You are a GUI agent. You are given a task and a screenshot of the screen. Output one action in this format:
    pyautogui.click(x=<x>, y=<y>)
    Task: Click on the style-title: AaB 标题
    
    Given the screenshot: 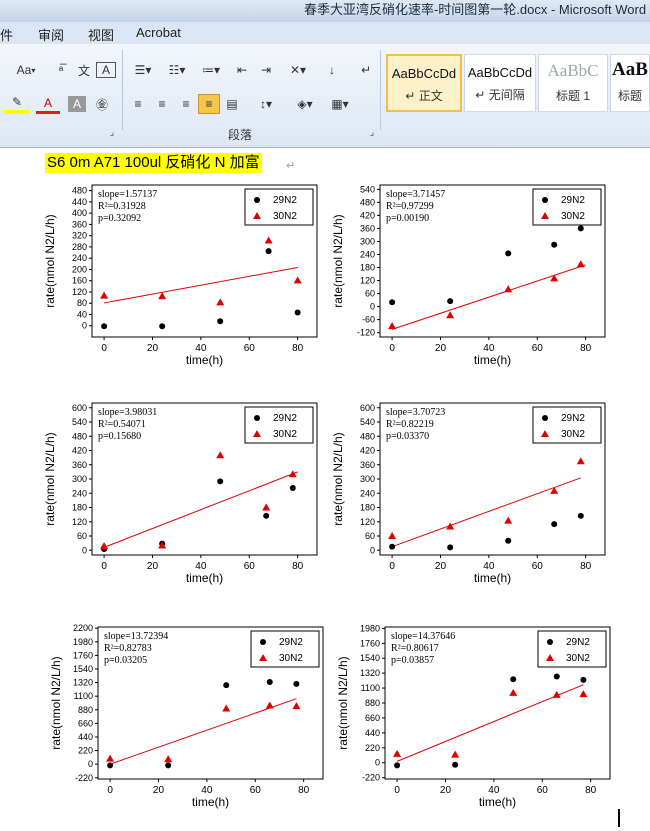 What is the action you would take?
    pyautogui.click(x=630, y=83)
    